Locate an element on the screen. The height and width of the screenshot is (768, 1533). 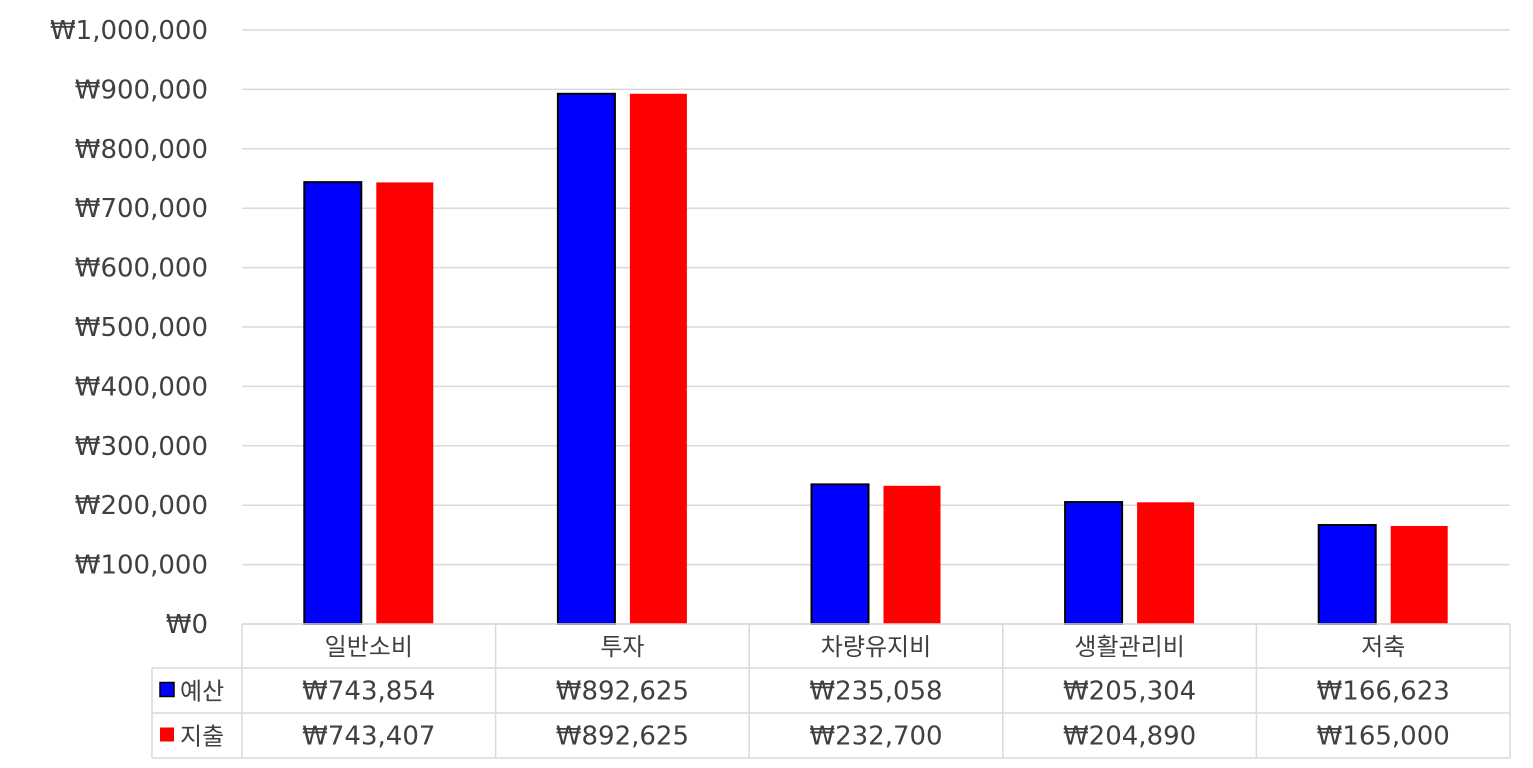
data-label: ₩743,854 is located at coordinates (368, 692).